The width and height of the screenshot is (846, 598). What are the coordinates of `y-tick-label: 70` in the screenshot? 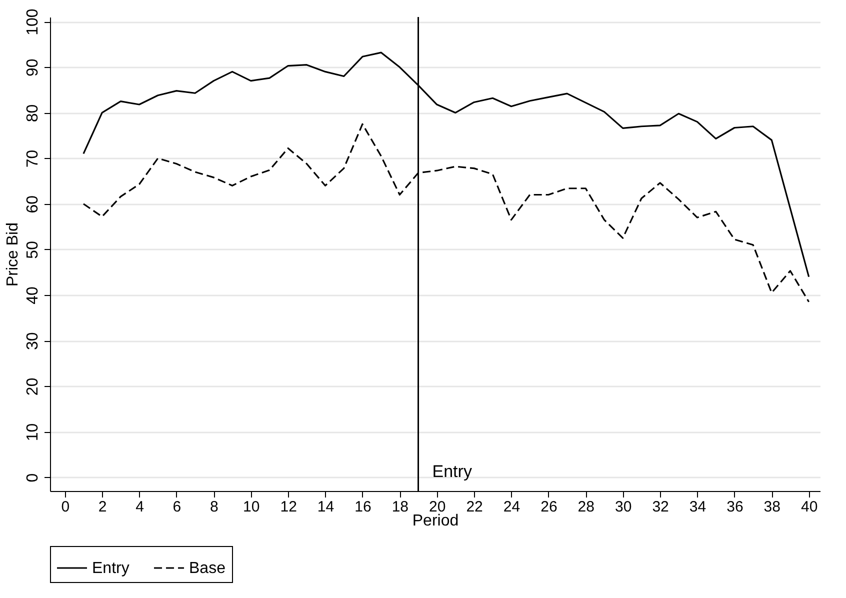 It's located at (33, 159).